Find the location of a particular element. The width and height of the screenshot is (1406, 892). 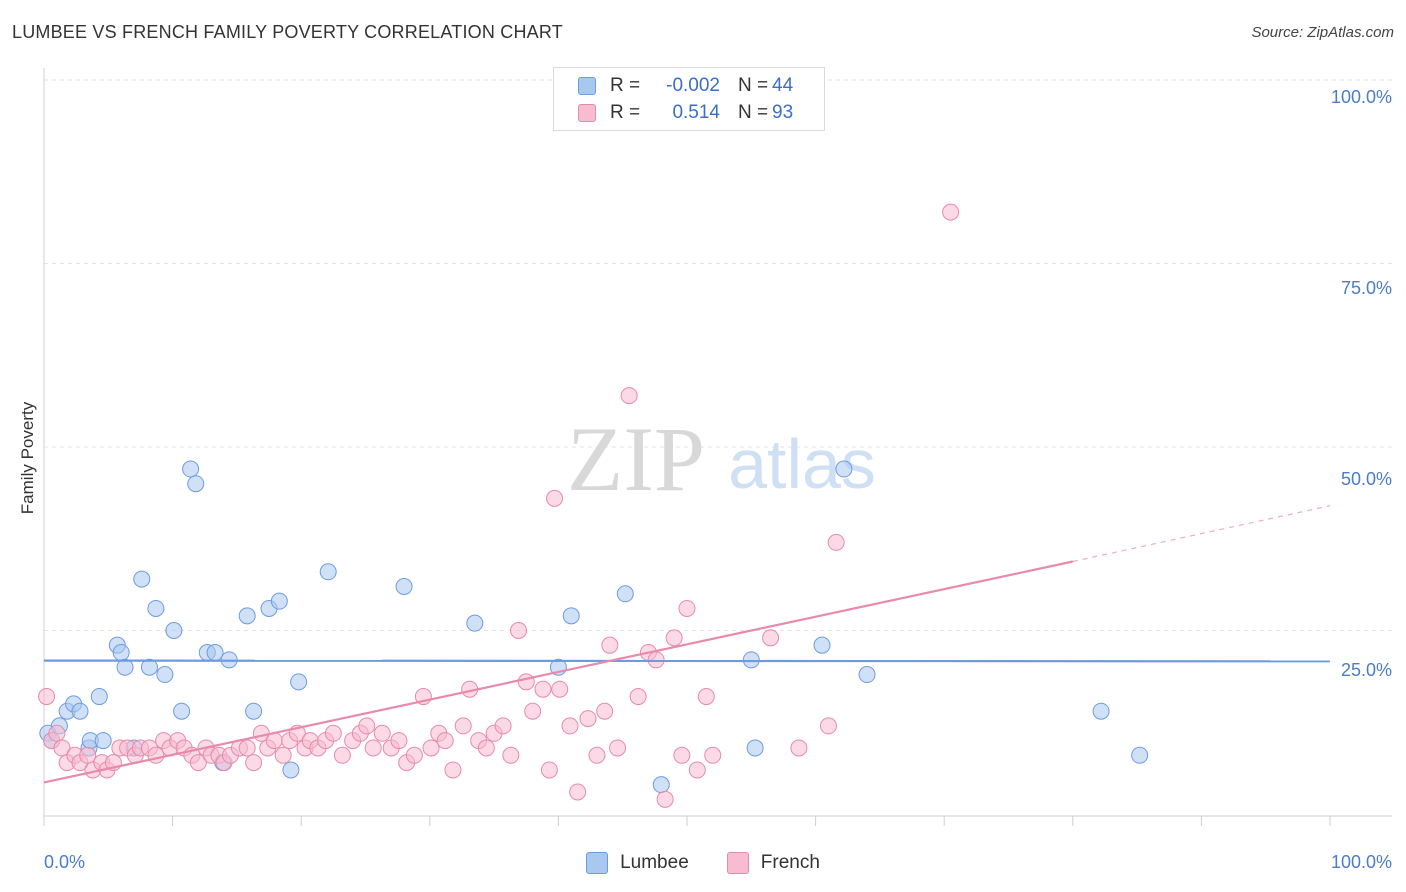

correlation-legend: R = -0.002 N = 44 R = 0.514 N = 93 is located at coordinates (689, 99).